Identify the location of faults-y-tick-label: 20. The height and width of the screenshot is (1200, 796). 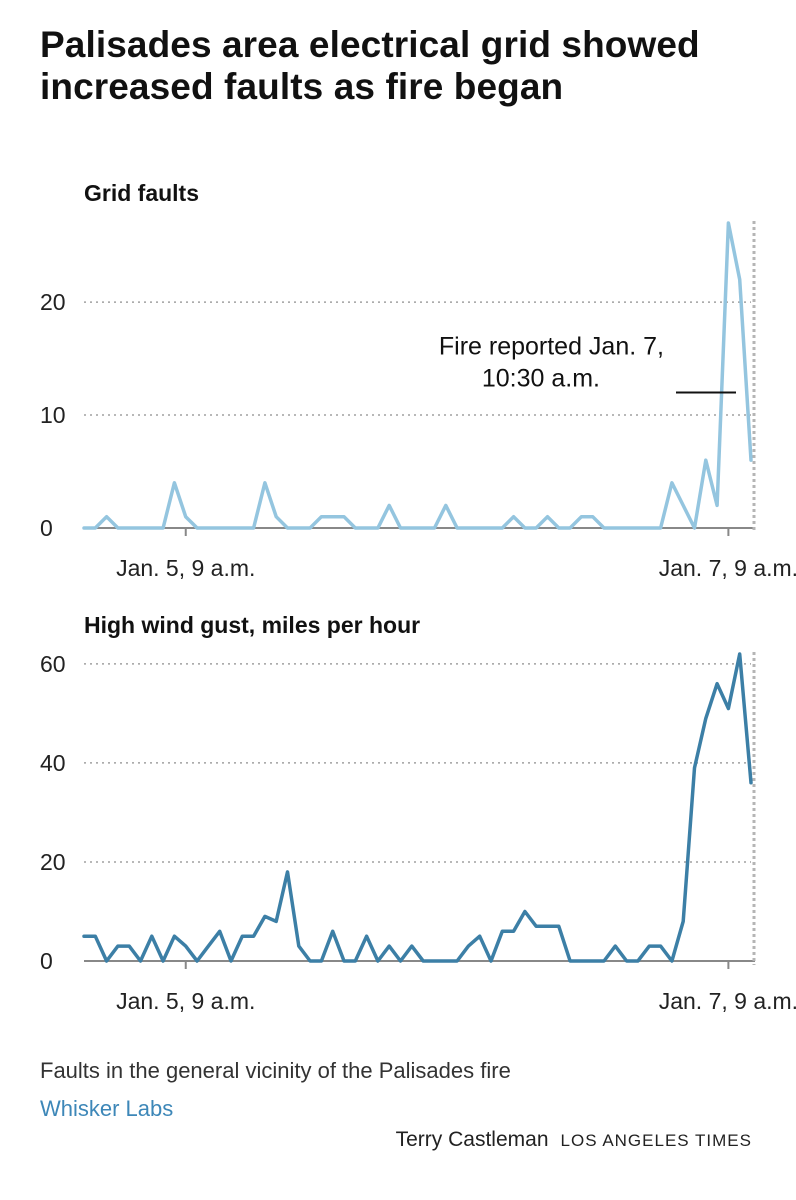
(53, 302).